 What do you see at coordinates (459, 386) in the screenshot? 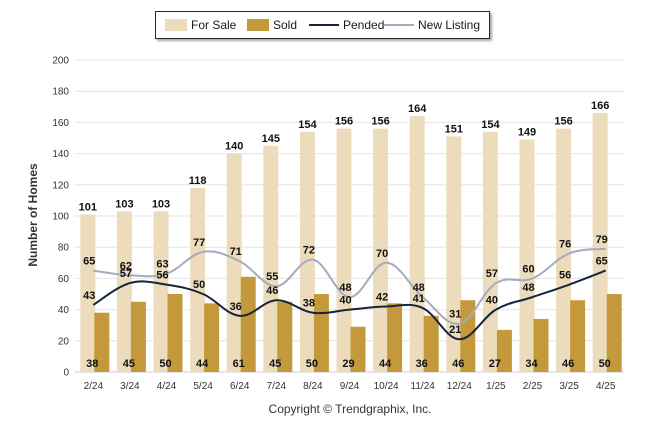
I see `x-tick-label: 12/24` at bounding box center [459, 386].